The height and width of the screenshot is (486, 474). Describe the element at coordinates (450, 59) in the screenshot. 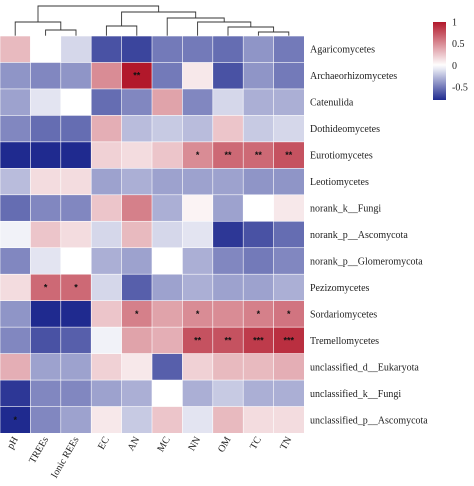

I see `colorbar: 1 0.5 0 -0.5` at that location.